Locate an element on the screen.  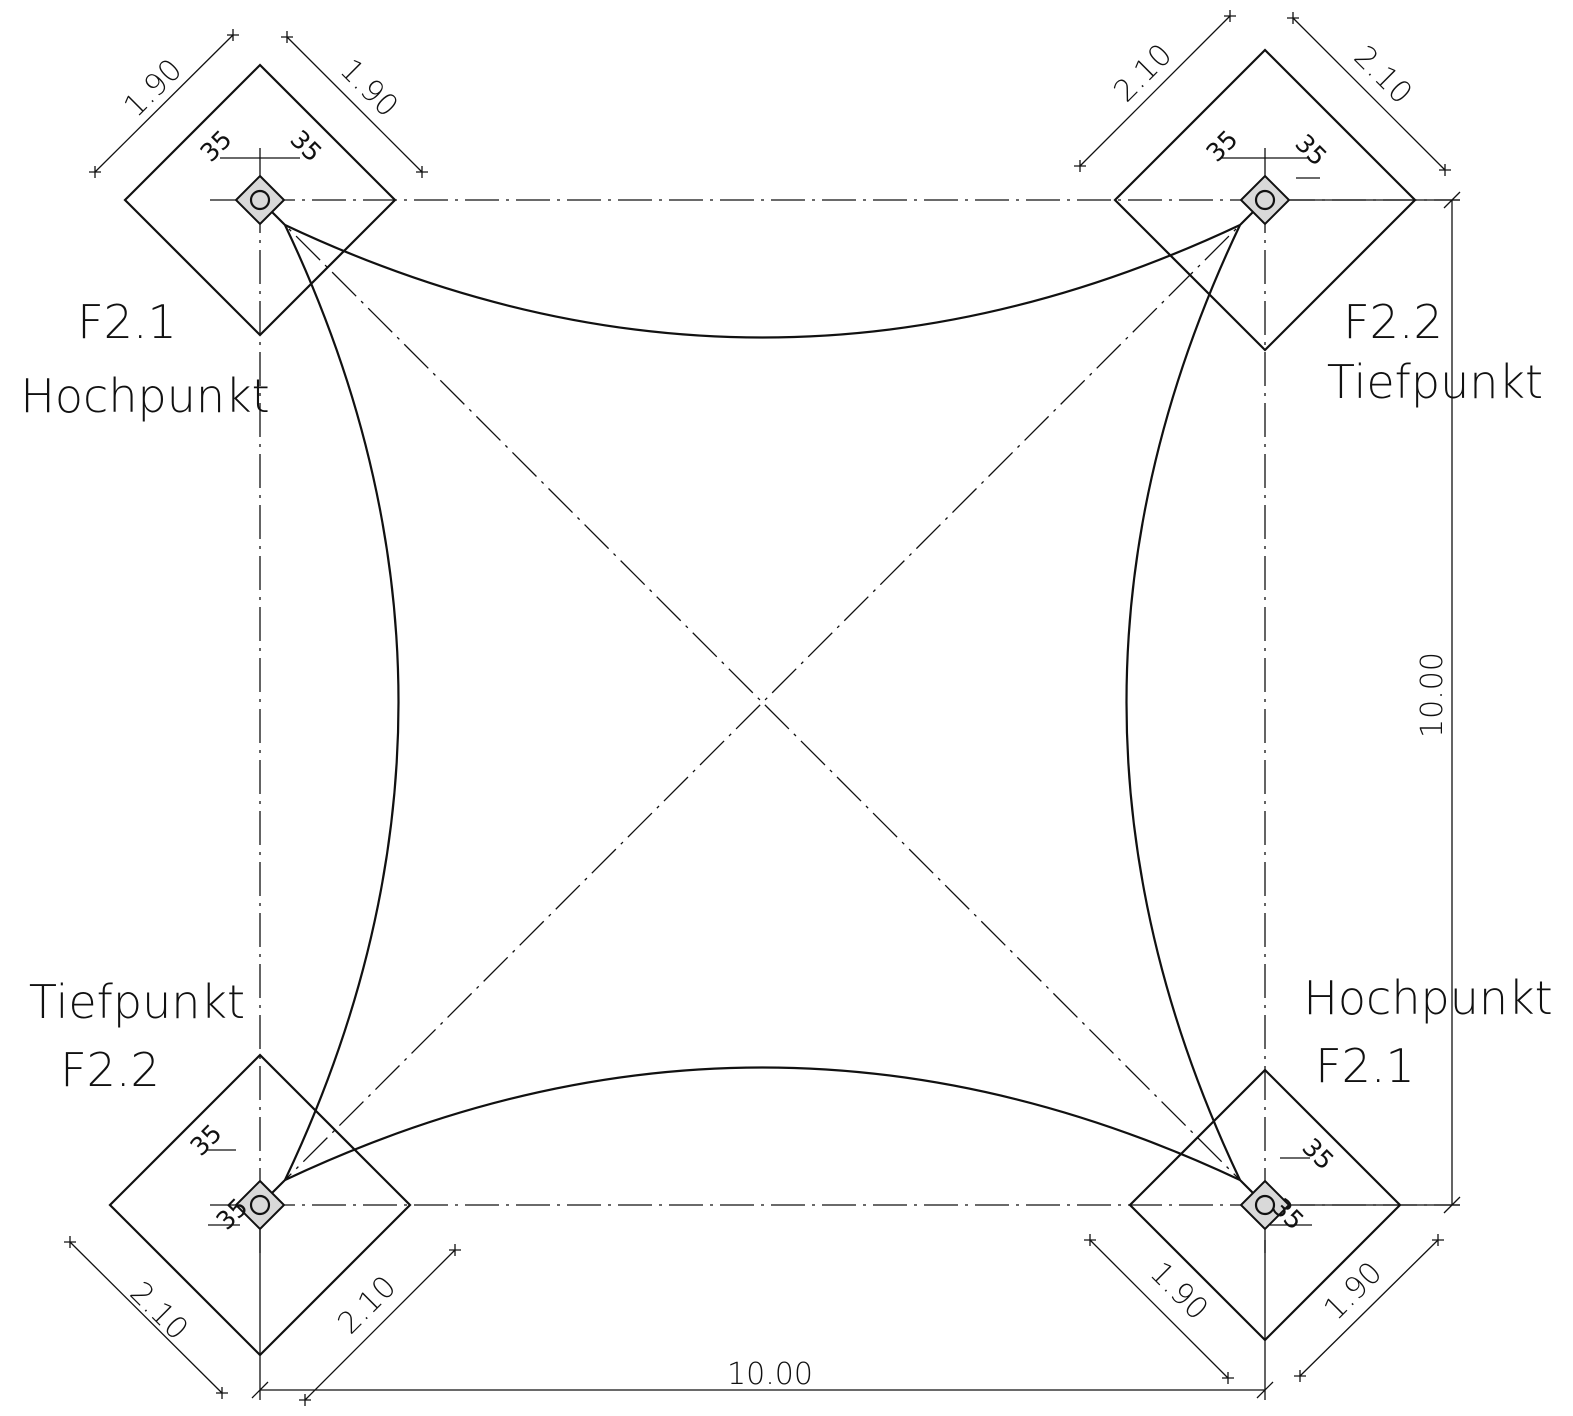
label-top-right-id: F2.2 is located at coordinates (1393, 322).